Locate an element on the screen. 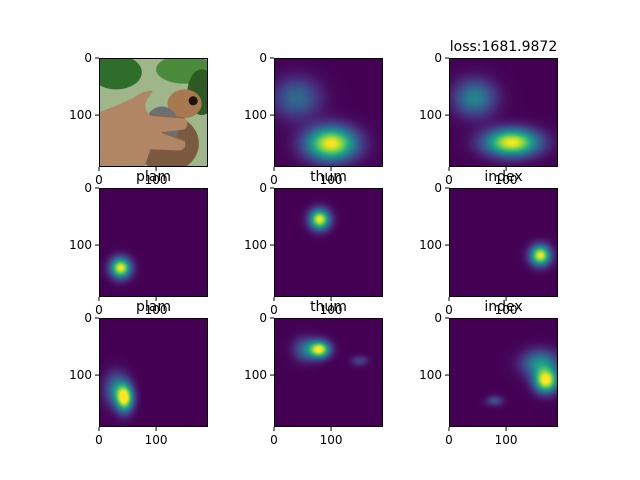 The width and height of the screenshot is (640, 480). subplot-3-2: 0 100 0 100 thum is located at coordinates (313, 373).